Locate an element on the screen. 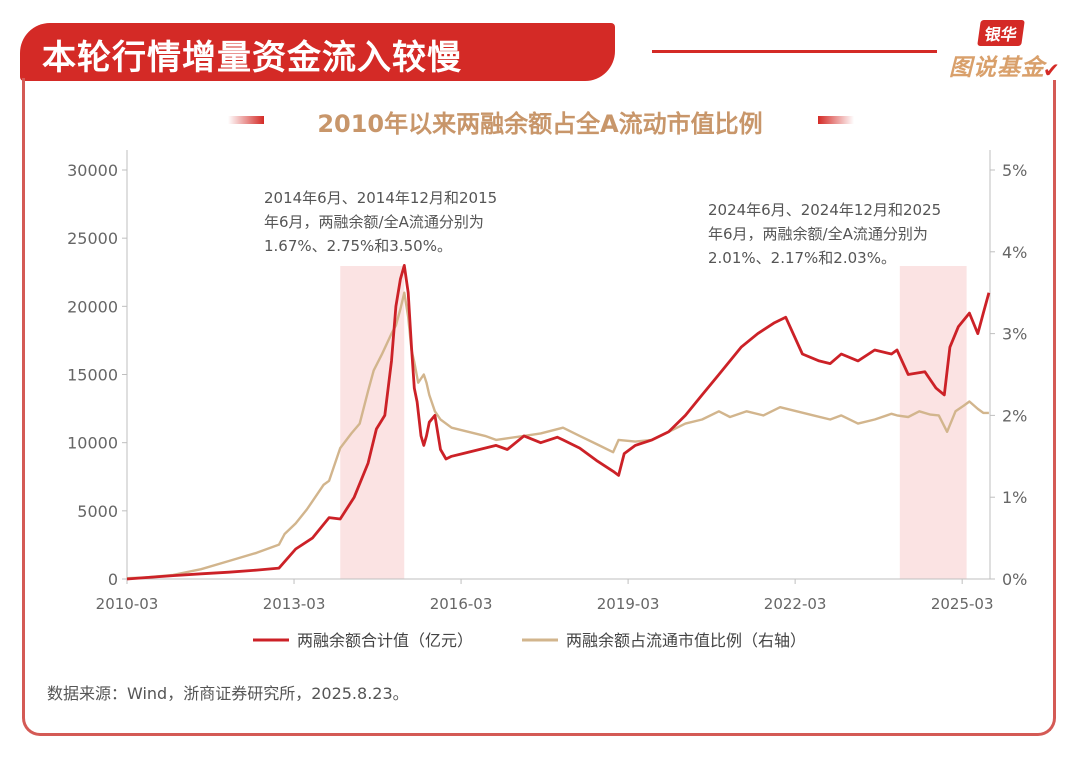  title-decoration-left is located at coordinates (246, 120).